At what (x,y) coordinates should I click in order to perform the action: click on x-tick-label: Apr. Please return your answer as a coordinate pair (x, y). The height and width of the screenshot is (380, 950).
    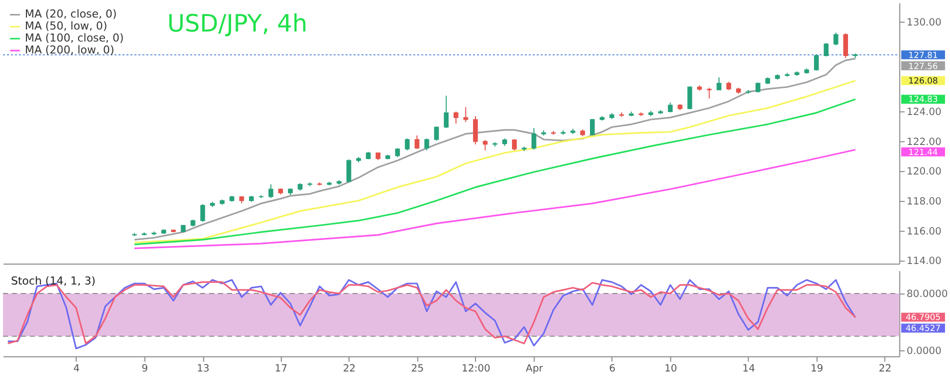
    Looking at the image, I should click on (535, 369).